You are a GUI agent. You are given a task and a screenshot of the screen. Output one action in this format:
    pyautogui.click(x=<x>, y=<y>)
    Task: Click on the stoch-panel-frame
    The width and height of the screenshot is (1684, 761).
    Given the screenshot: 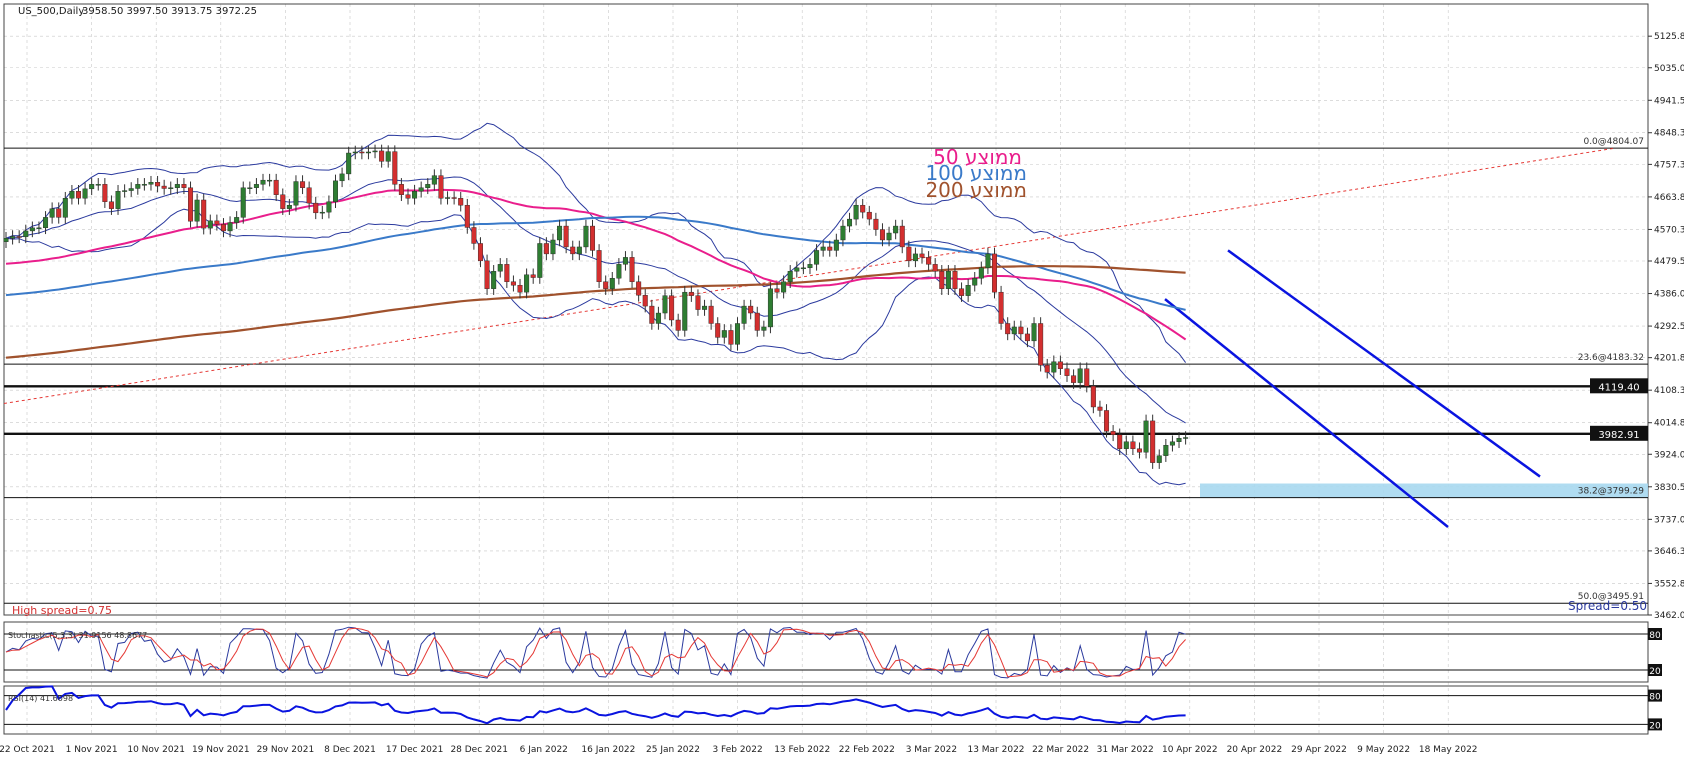 What is the action you would take?
    pyautogui.click(x=826, y=652)
    